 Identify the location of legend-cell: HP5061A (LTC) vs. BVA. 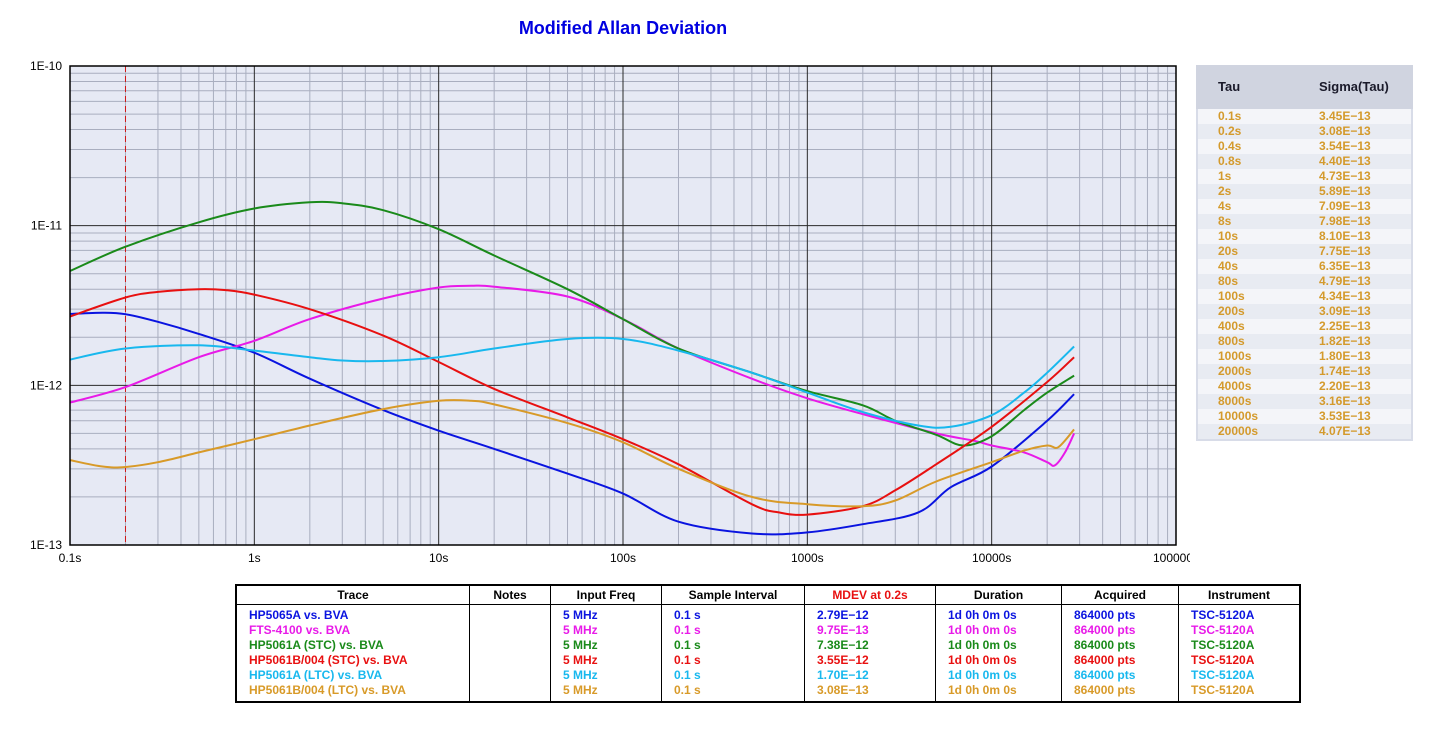
(352, 675).